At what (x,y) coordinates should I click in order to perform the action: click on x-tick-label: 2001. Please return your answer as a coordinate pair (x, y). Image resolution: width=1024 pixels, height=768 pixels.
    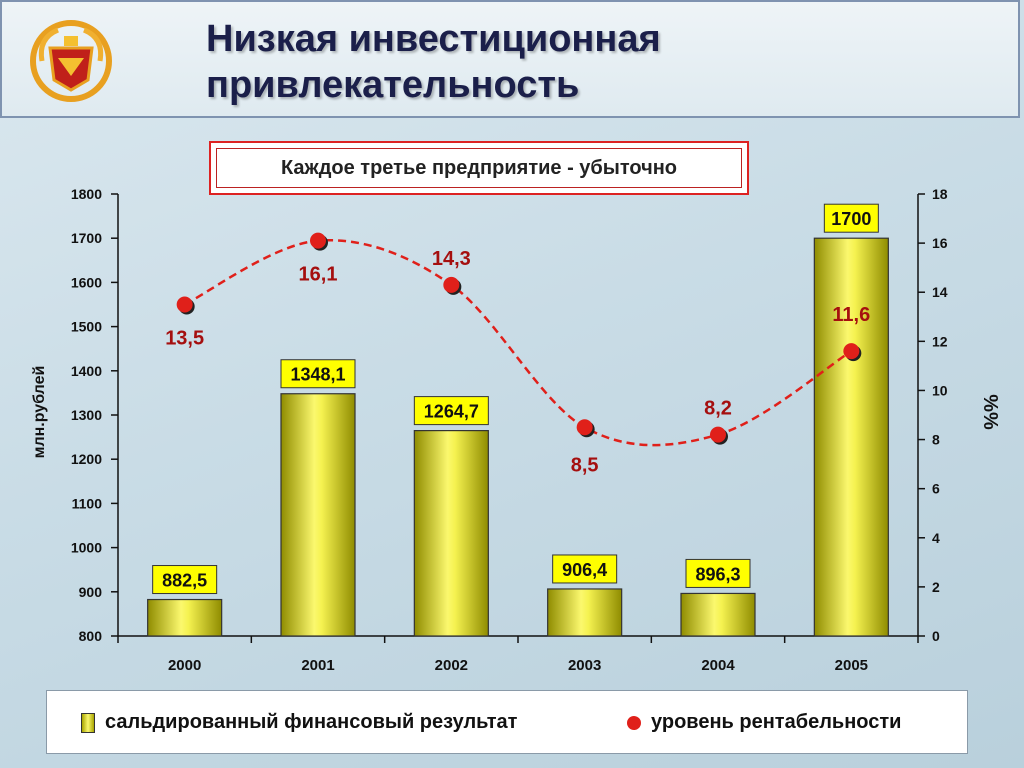
    Looking at the image, I should click on (317, 665).